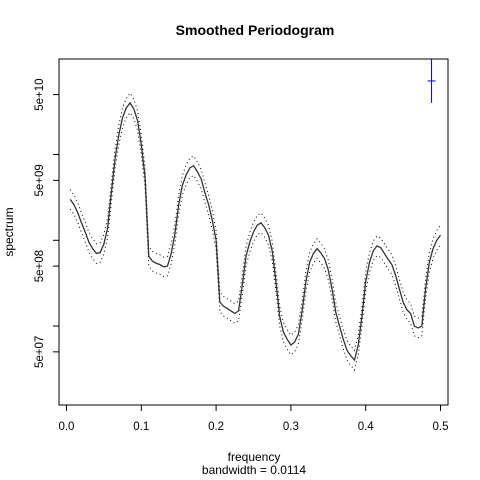 This screenshot has height=480, width=480. I want to click on x-axis-label: frequency, so click(254, 457).